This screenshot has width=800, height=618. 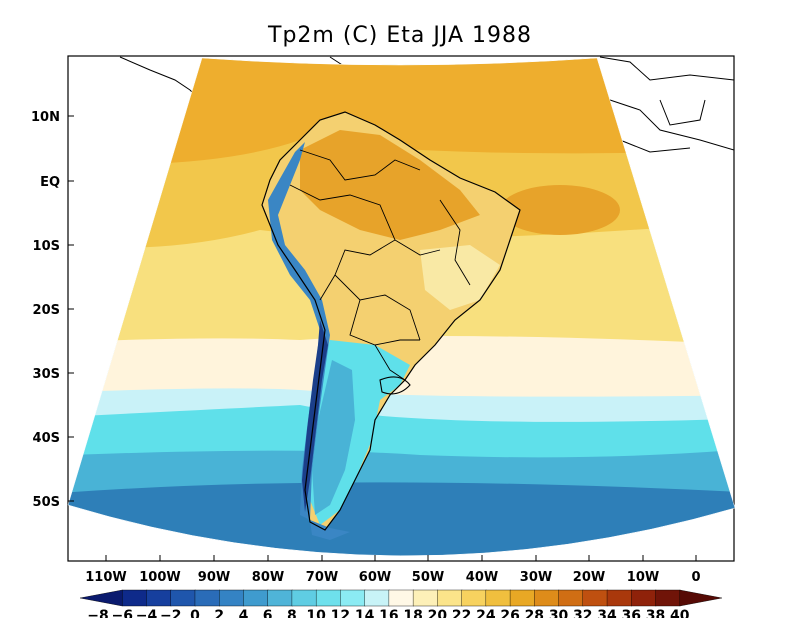 What do you see at coordinates (219, 613) in the screenshot?
I see `colorbar-label: 2` at bounding box center [219, 613].